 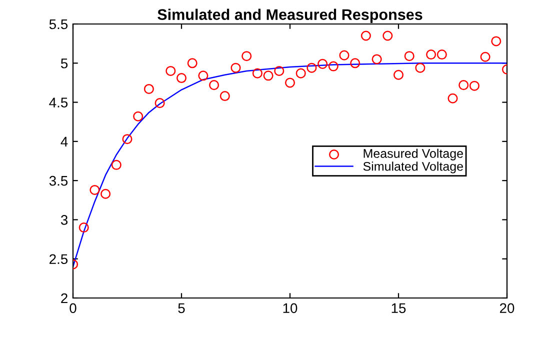 What do you see at coordinates (58, 181) in the screenshot?
I see `y-tick-label: 3.5` at bounding box center [58, 181].